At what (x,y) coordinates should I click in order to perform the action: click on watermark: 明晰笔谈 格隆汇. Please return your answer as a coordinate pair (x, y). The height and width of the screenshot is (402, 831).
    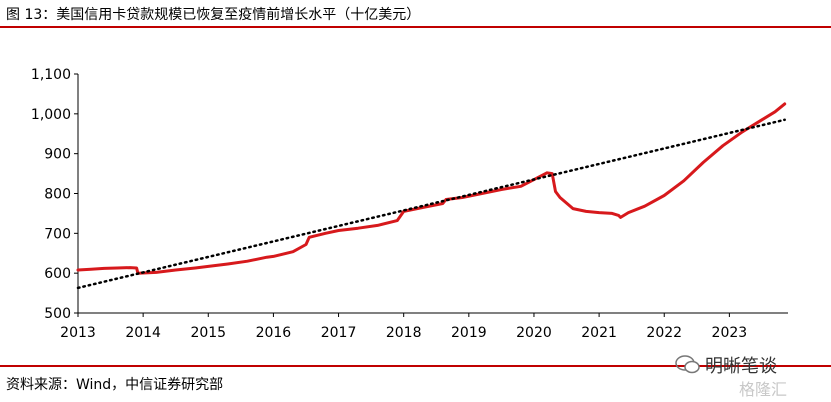
    Looking at the image, I should click on (750, 375).